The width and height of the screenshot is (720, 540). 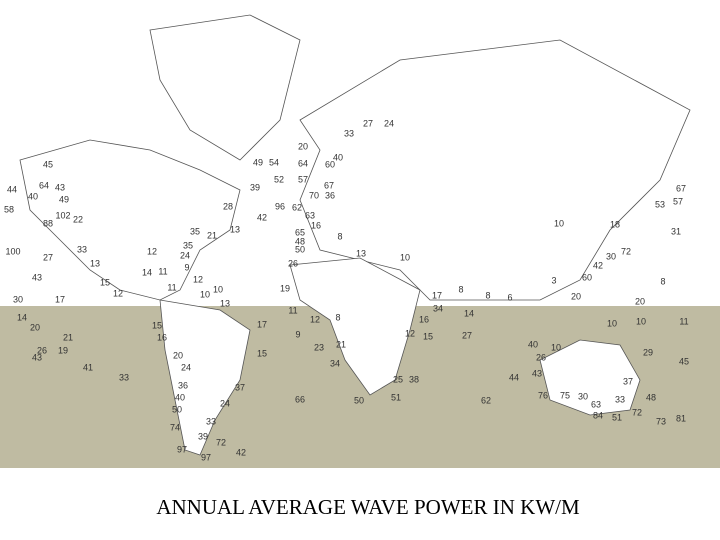 What do you see at coordinates (335, 363) in the screenshot?
I see `wave-power-label: 34` at bounding box center [335, 363].